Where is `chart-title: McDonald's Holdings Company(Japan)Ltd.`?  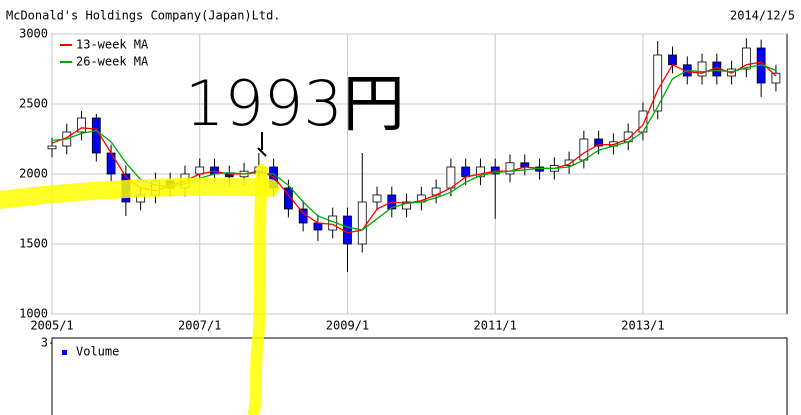
chart-title: McDonald's Holdings Company(Japan)Ltd. is located at coordinates (143, 16).